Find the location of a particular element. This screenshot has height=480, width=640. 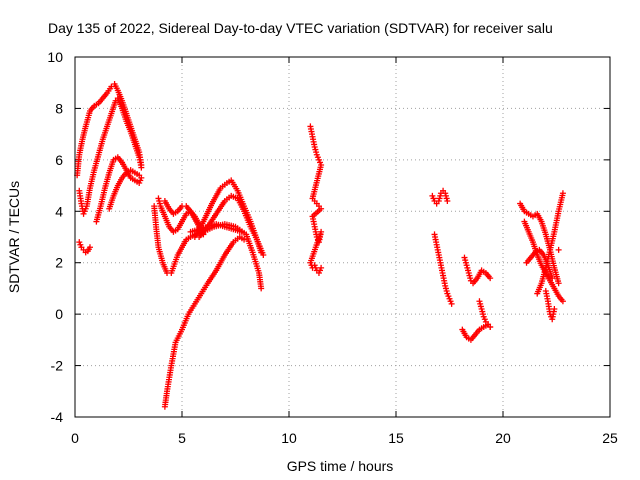

y-tick-label: 8 is located at coordinates (59, 108).